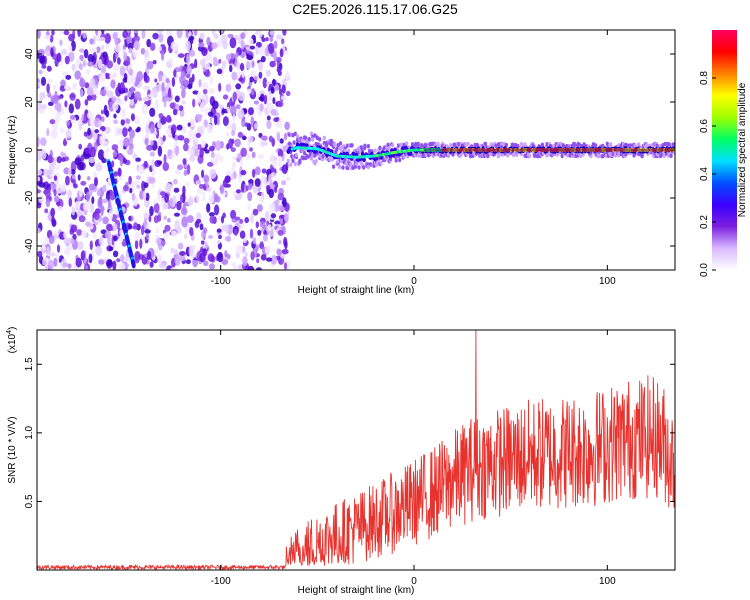  What do you see at coordinates (704, 126) in the screenshot?
I see `colorbar-tick-label: 0.6` at bounding box center [704, 126].